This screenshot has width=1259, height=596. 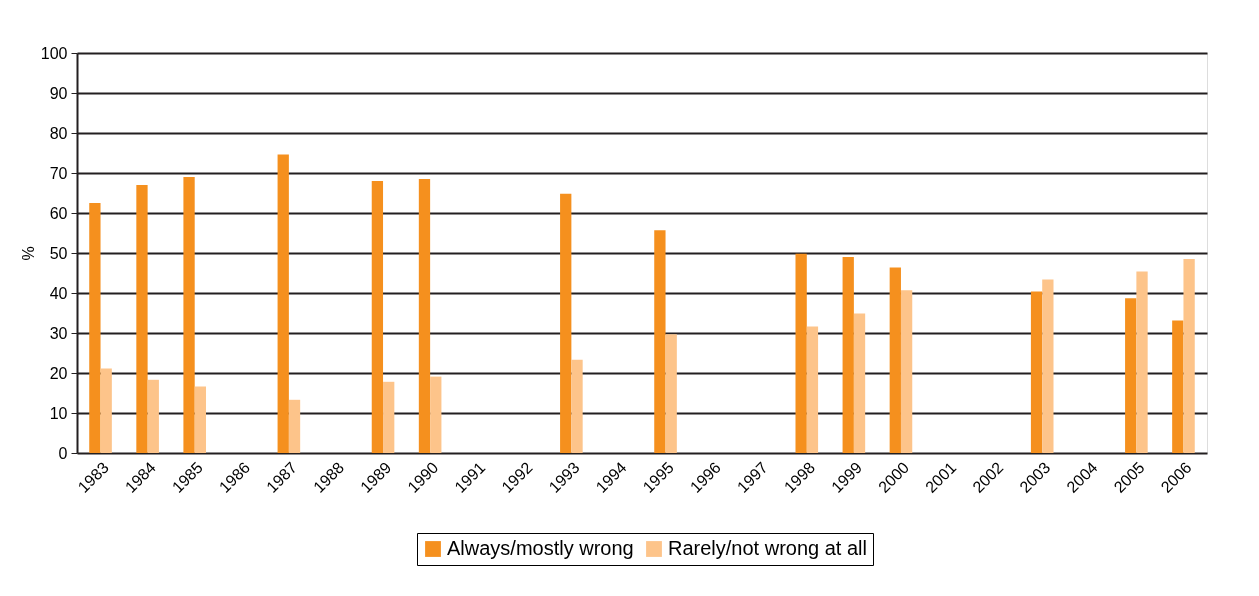 What do you see at coordinates (58, 173) in the screenshot?
I see `y-tick-label: 70` at bounding box center [58, 173].